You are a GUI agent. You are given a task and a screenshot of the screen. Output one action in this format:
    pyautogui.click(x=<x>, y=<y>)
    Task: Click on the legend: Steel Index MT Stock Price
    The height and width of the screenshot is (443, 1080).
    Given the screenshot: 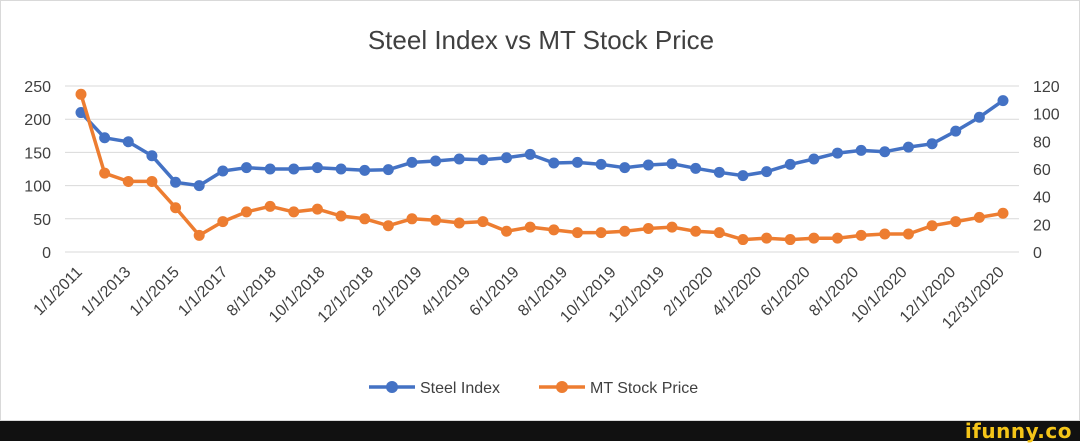 What is the action you would take?
    pyautogui.click(x=533, y=388)
    